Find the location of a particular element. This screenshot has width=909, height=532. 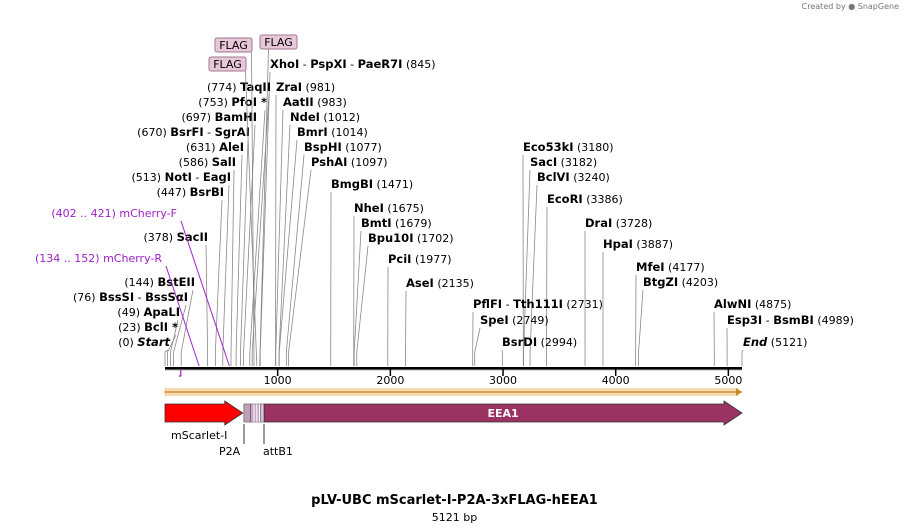

site-position: (774) is located at coordinates (223, 87).